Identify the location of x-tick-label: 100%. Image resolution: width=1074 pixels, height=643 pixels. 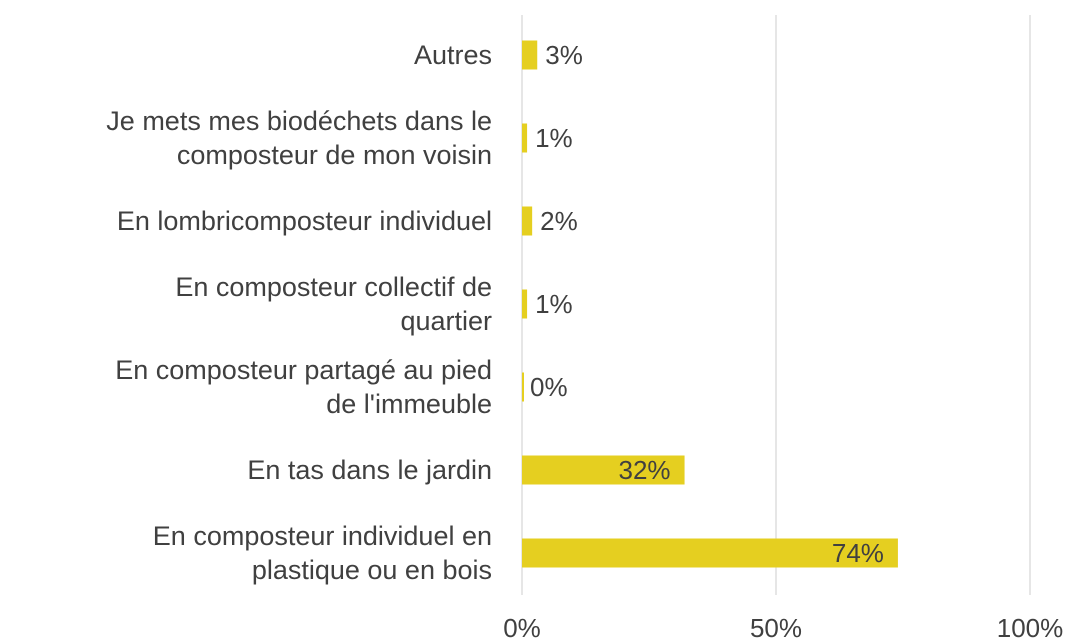
(1030, 628).